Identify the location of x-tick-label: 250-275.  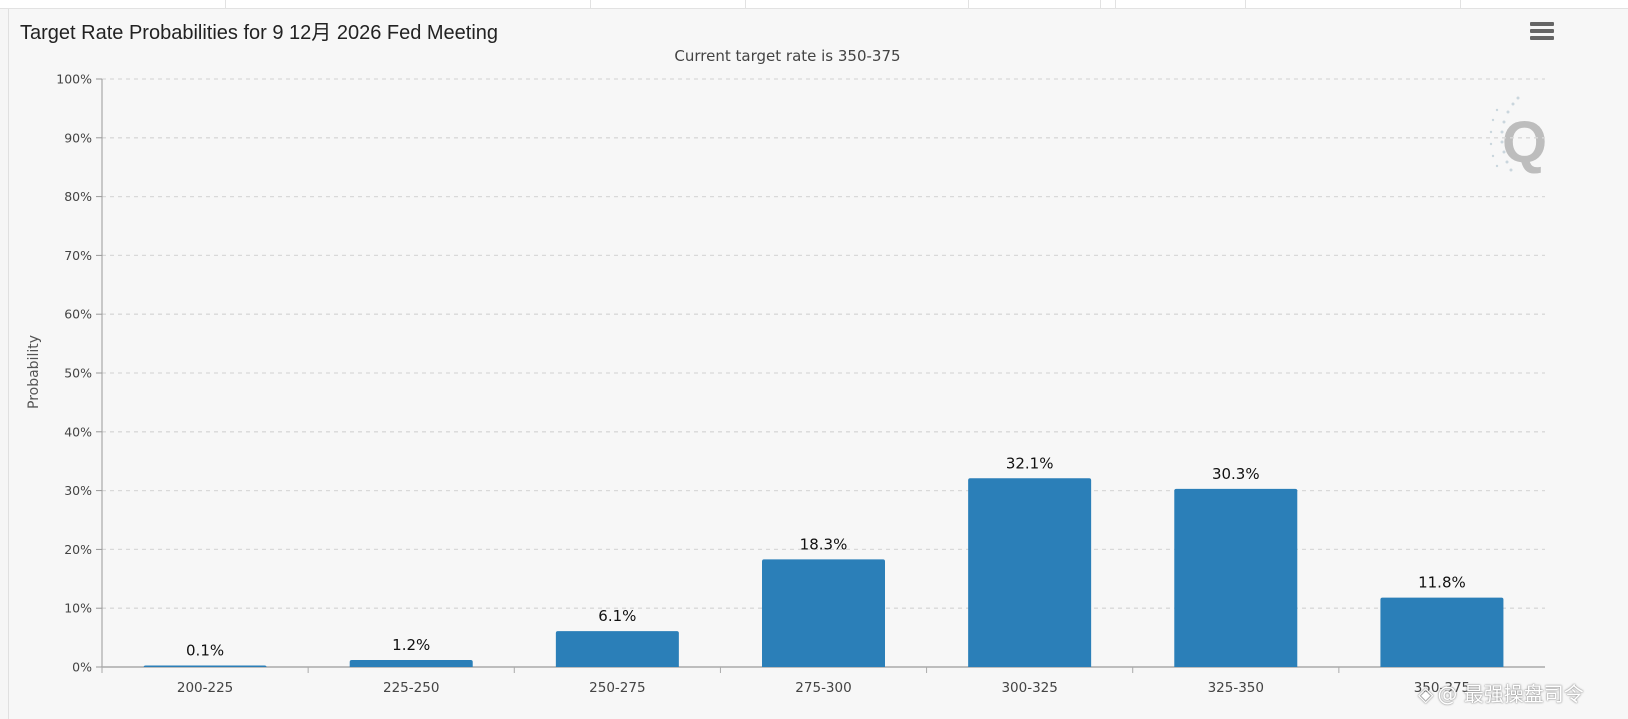
(617, 688).